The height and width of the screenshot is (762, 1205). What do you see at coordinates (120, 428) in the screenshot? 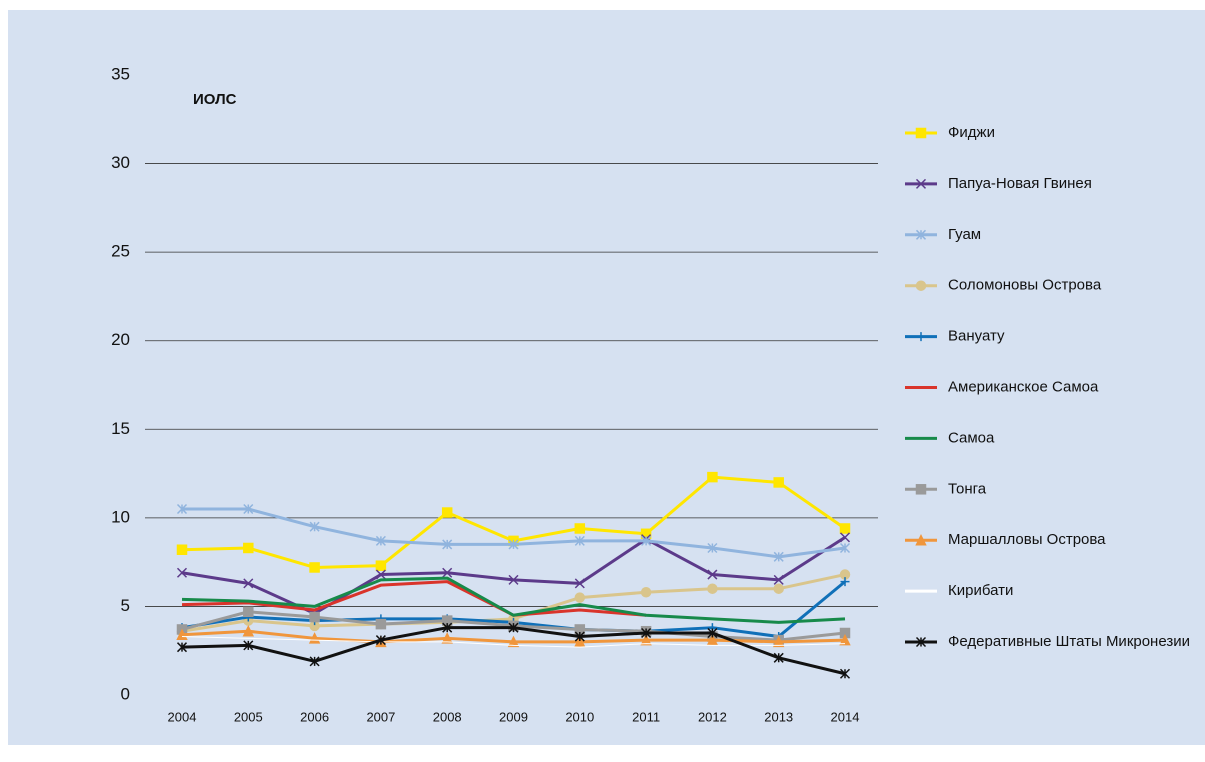
I see `y-tick-label: 15` at bounding box center [120, 428].